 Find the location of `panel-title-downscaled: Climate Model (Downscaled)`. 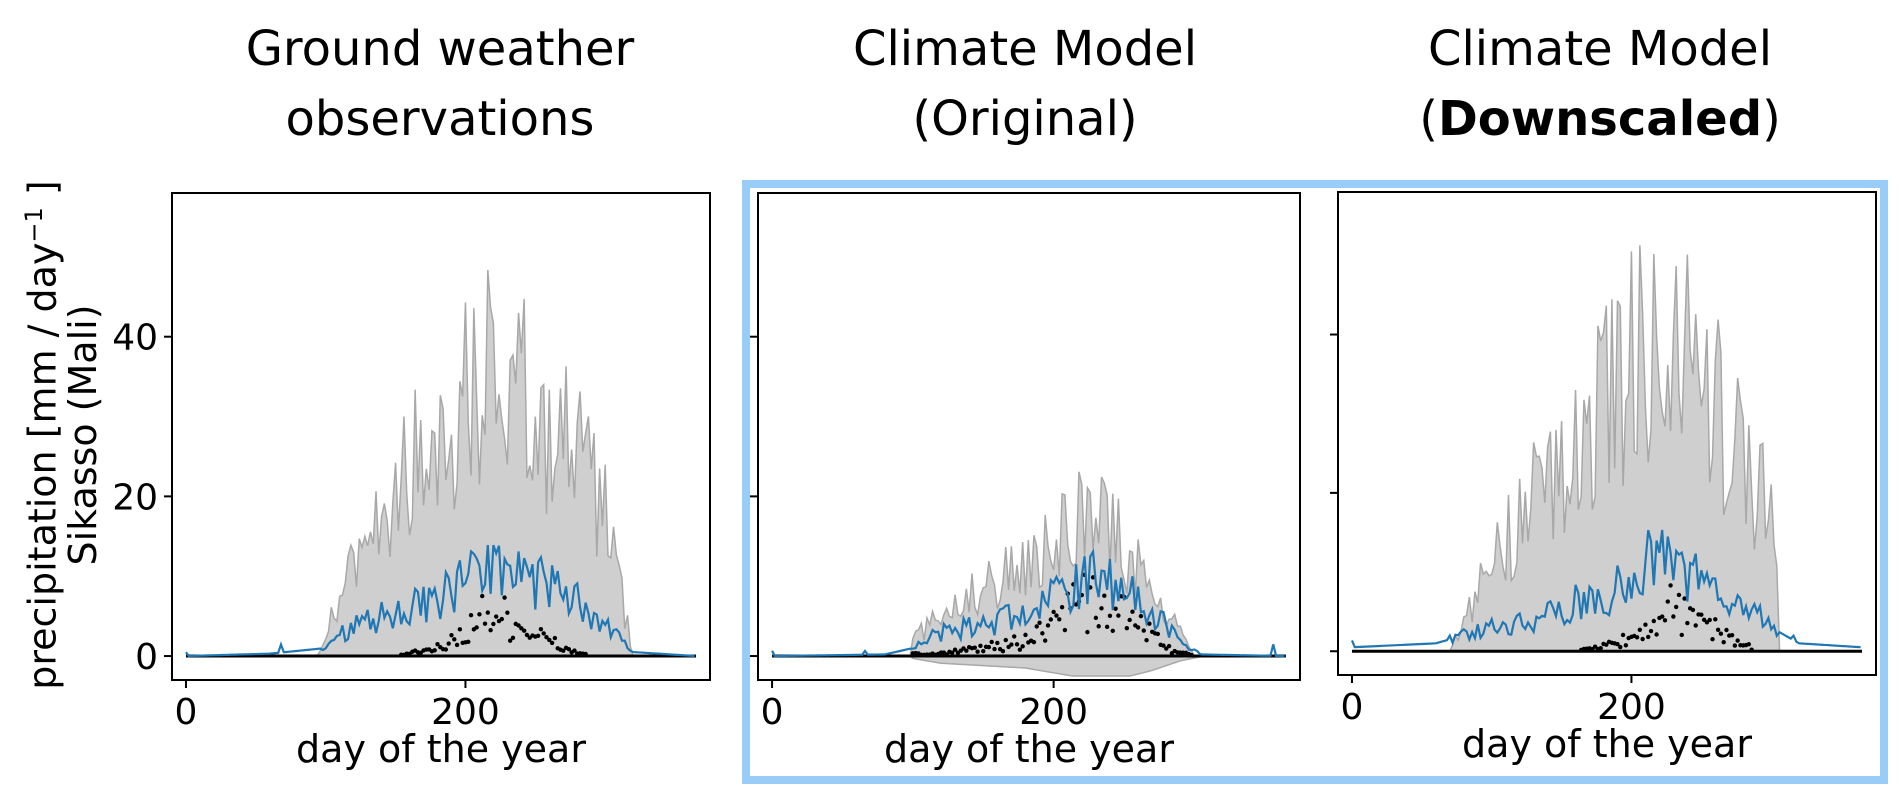

panel-title-downscaled: Climate Model (Downscaled) is located at coordinates (1600, 84).